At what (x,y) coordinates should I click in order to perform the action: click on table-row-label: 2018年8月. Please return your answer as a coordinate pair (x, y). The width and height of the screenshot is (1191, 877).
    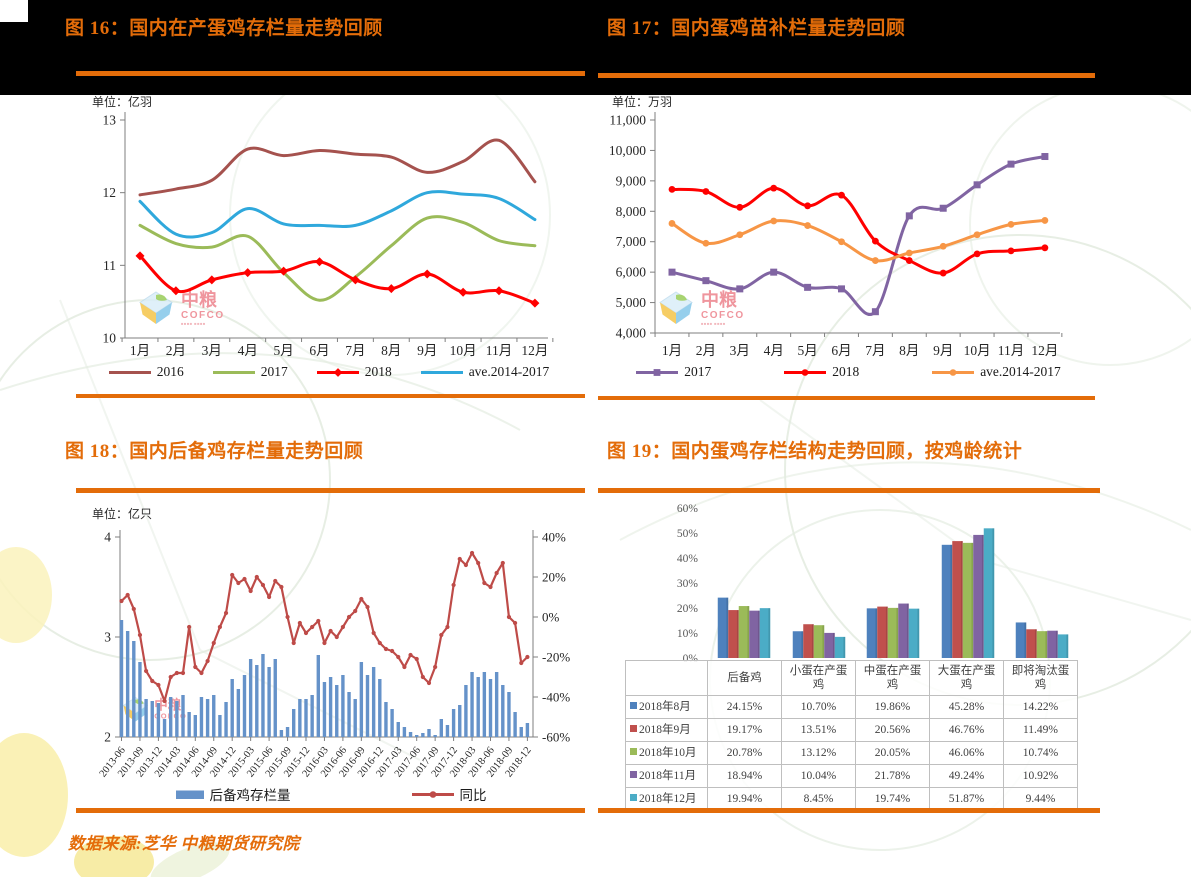
    Looking at the image, I should click on (666, 707).